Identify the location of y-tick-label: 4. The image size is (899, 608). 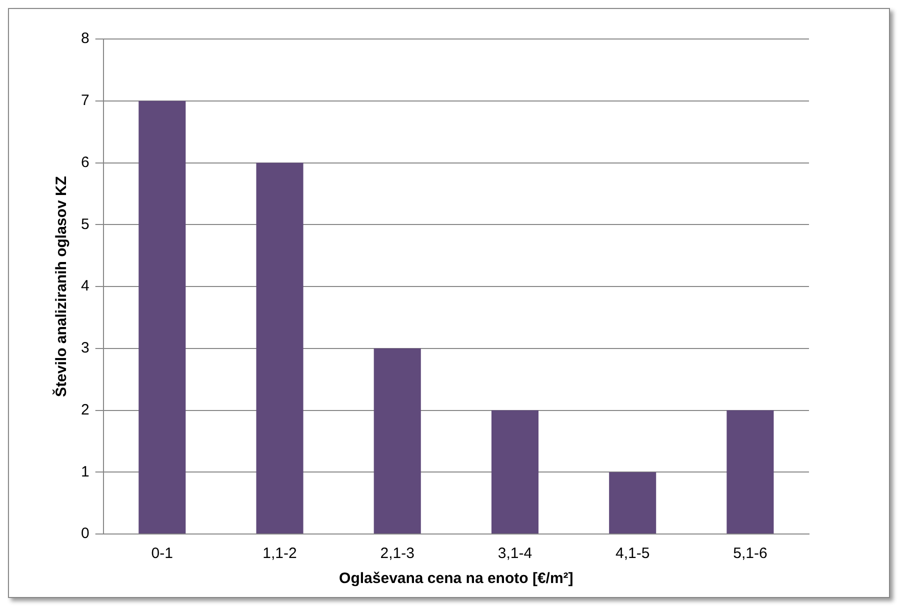
(85, 286).